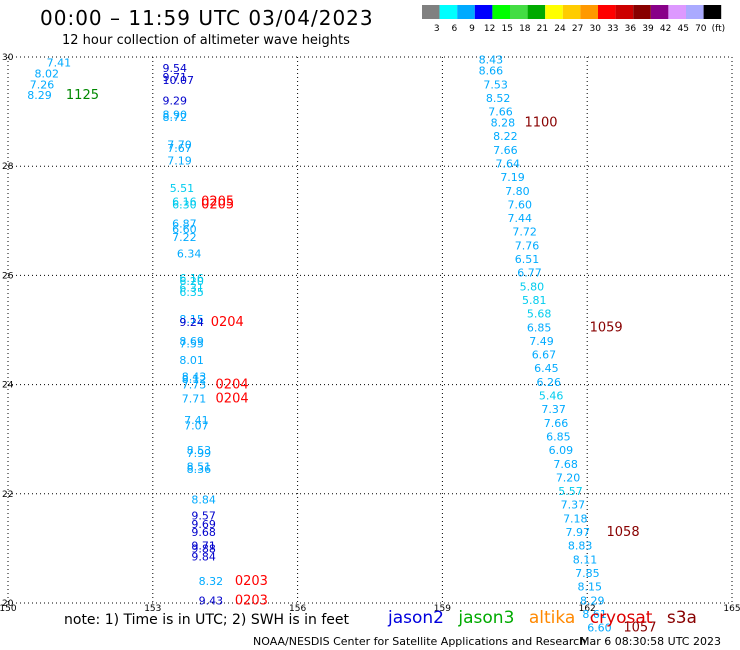 Image resolution: width=740 pixels, height=650 pixels. Describe the element at coordinates (719, 29) in the screenshot. I see `colorbar-label: (ft)` at that location.